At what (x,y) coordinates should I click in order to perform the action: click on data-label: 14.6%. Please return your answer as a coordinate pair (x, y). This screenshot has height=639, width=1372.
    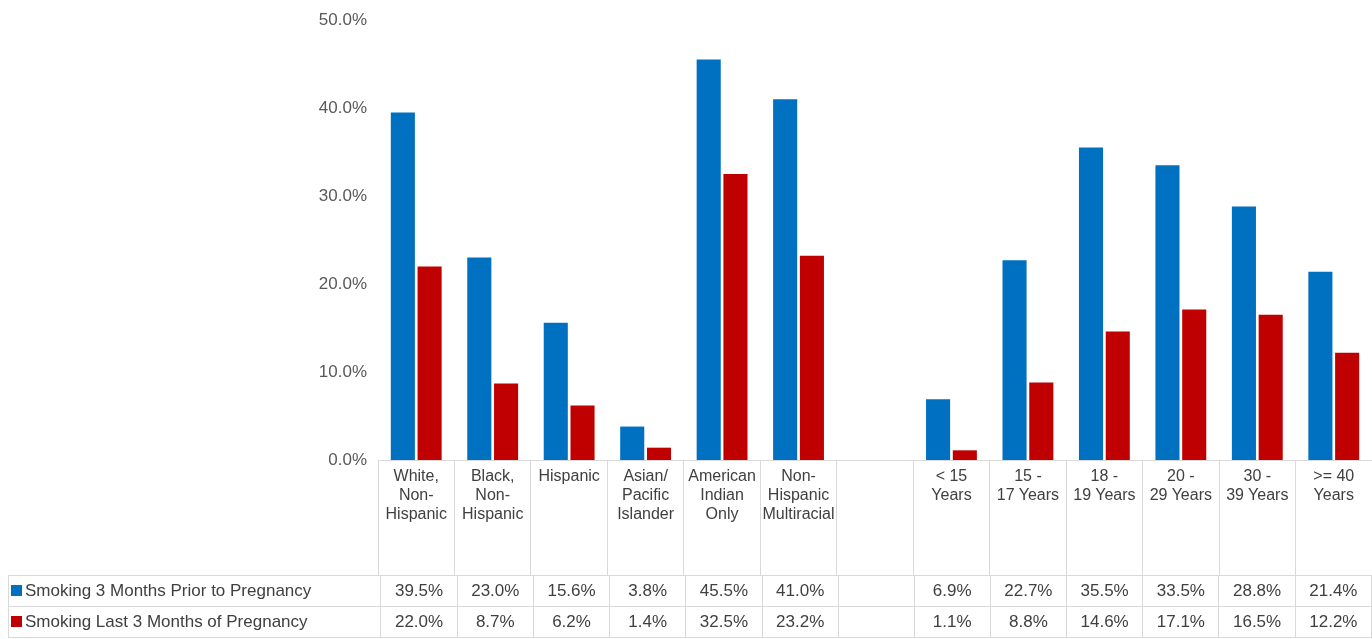
    Looking at the image, I should click on (1104, 622).